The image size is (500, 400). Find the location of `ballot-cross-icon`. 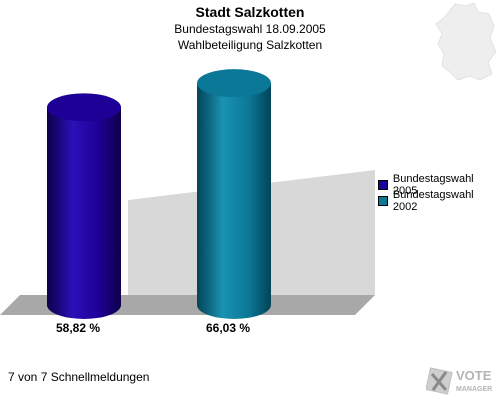

ballot-cross-icon is located at coordinates (439, 381).